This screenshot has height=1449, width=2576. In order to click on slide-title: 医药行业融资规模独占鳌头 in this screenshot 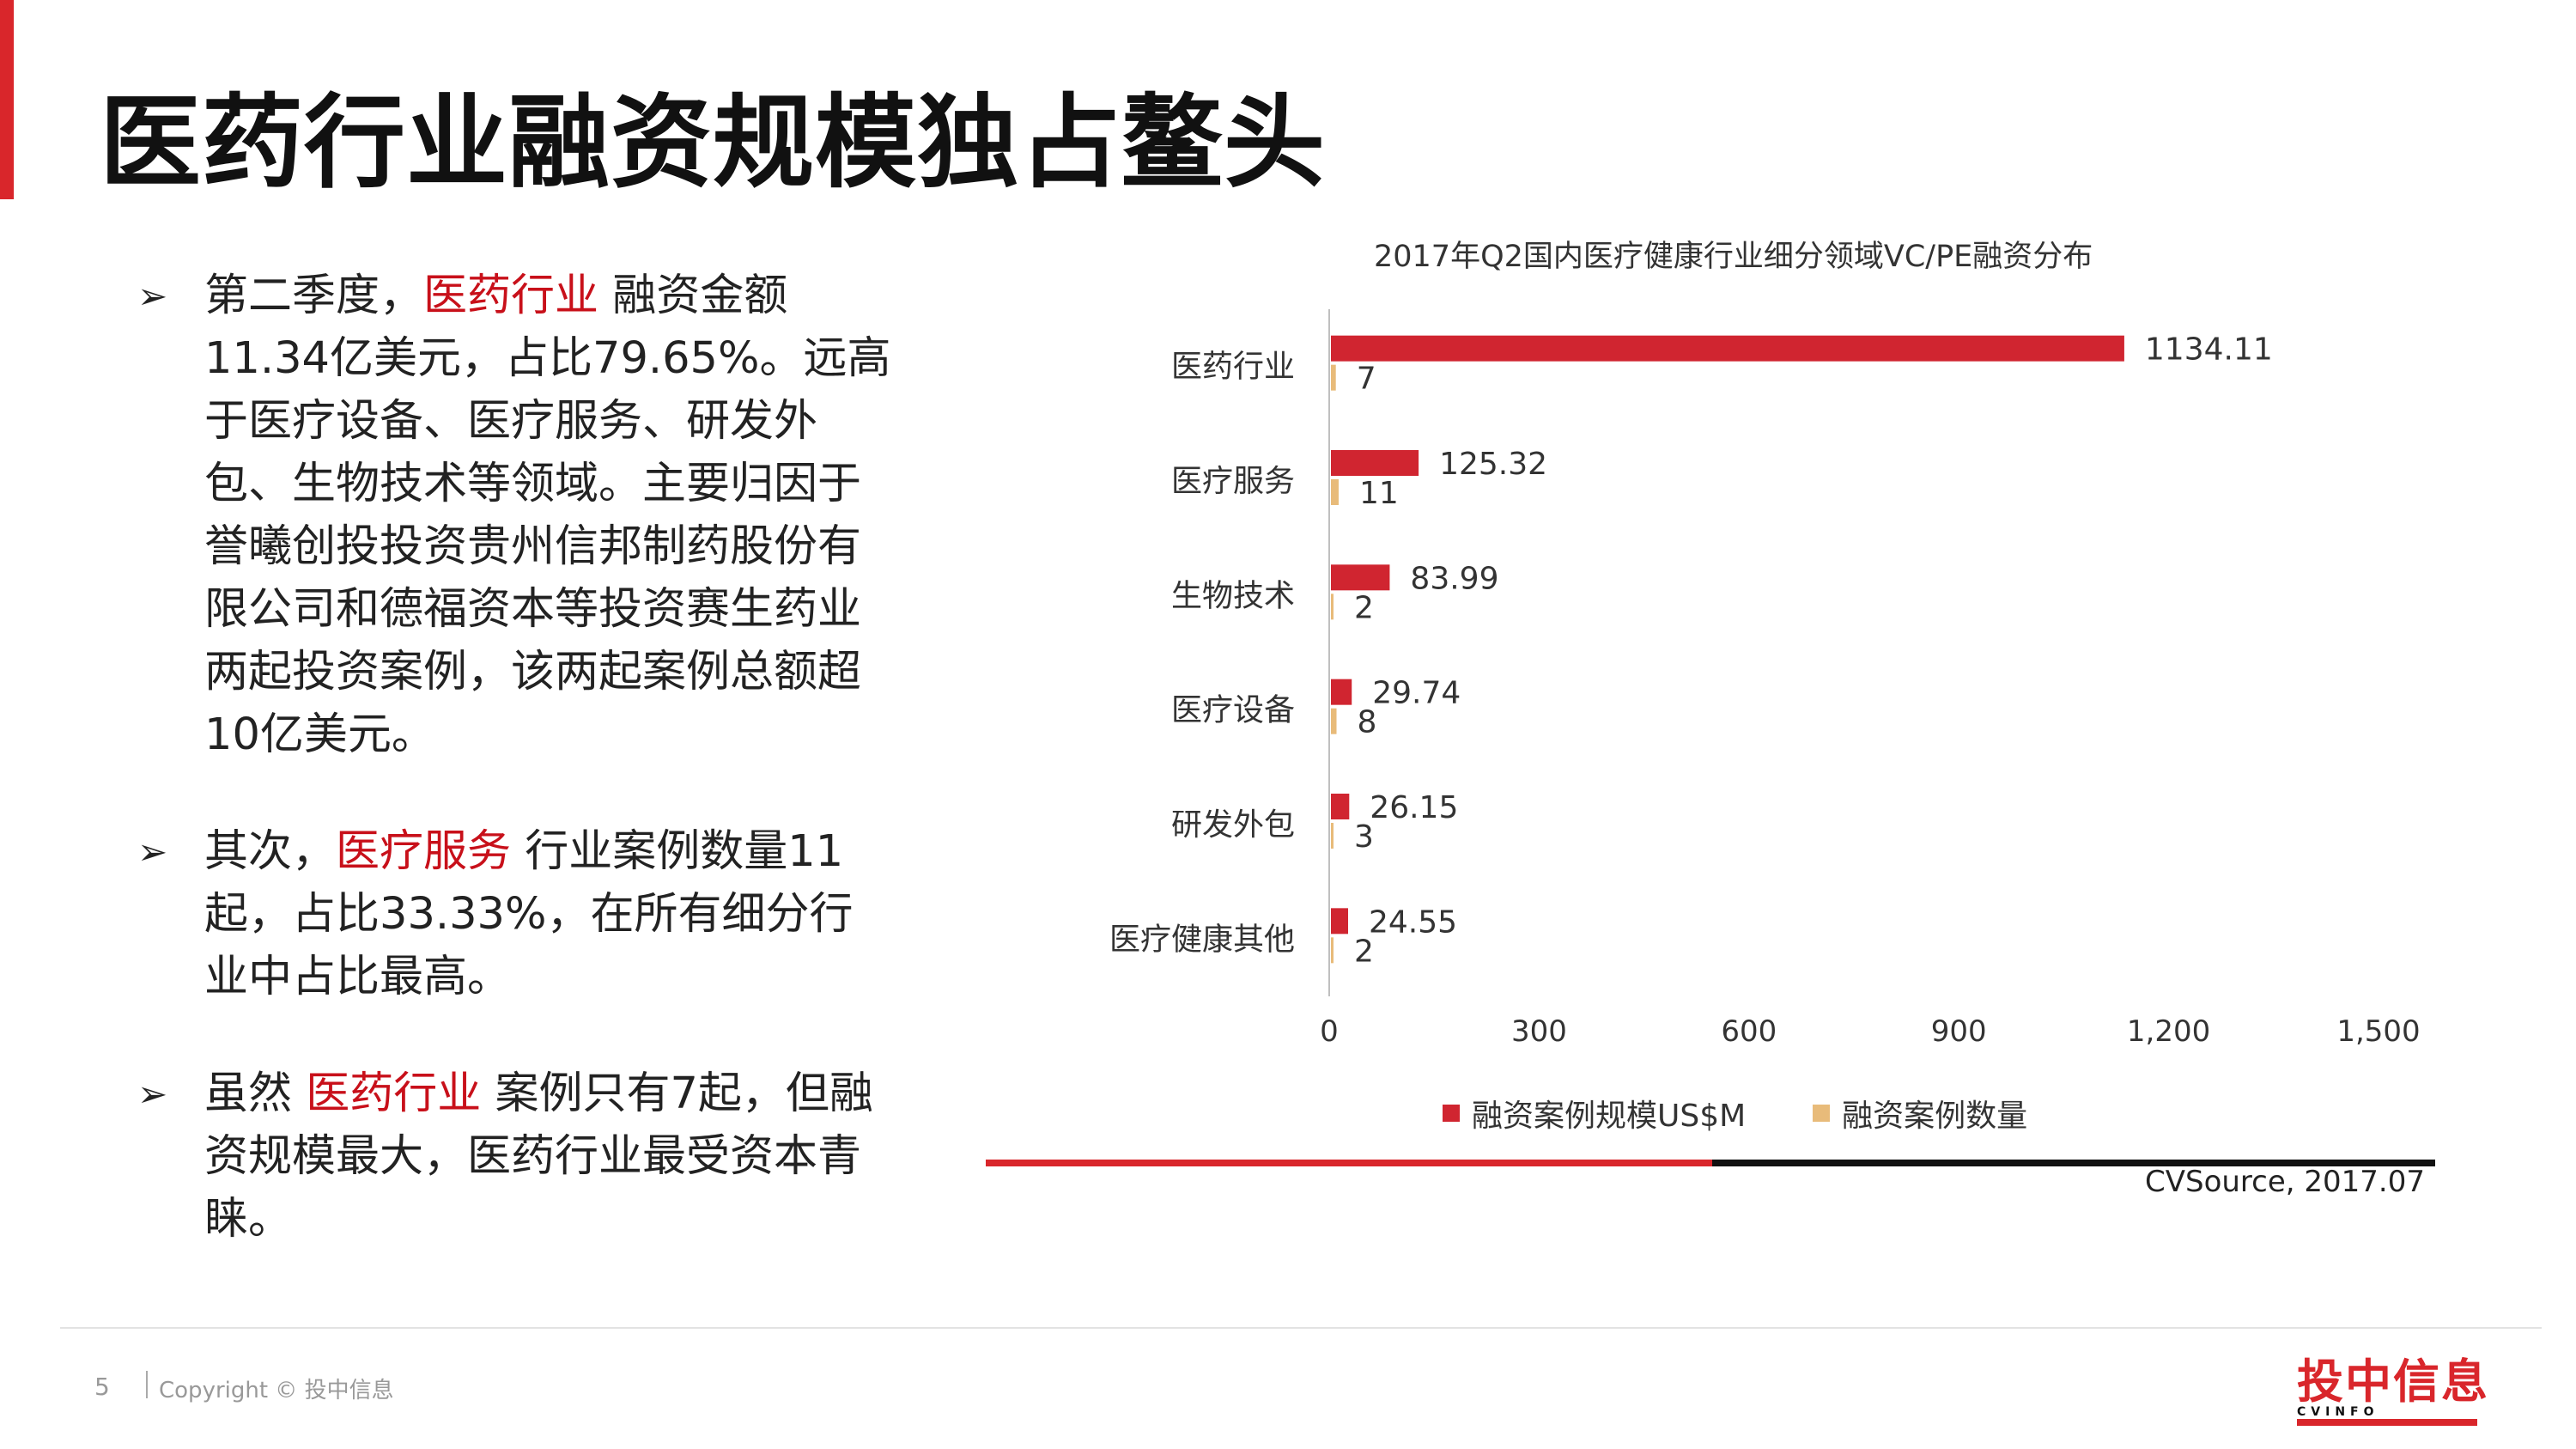, I will do `click(713, 142)`.